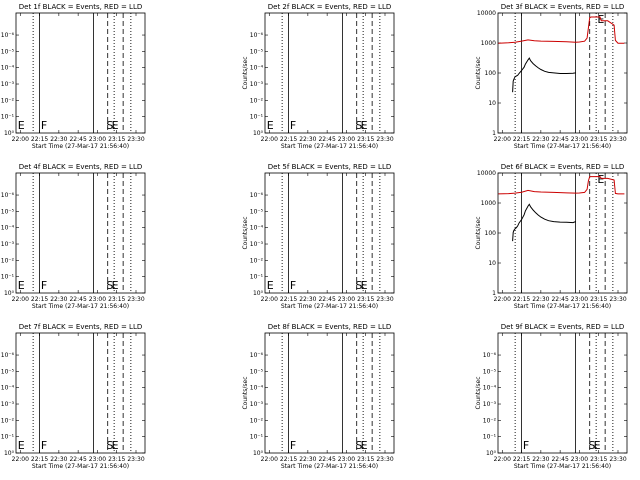 The width and height of the screenshot is (640, 480). Describe the element at coordinates (492, 103) in the screenshot. I see `y-tick-label: 10` at that location.